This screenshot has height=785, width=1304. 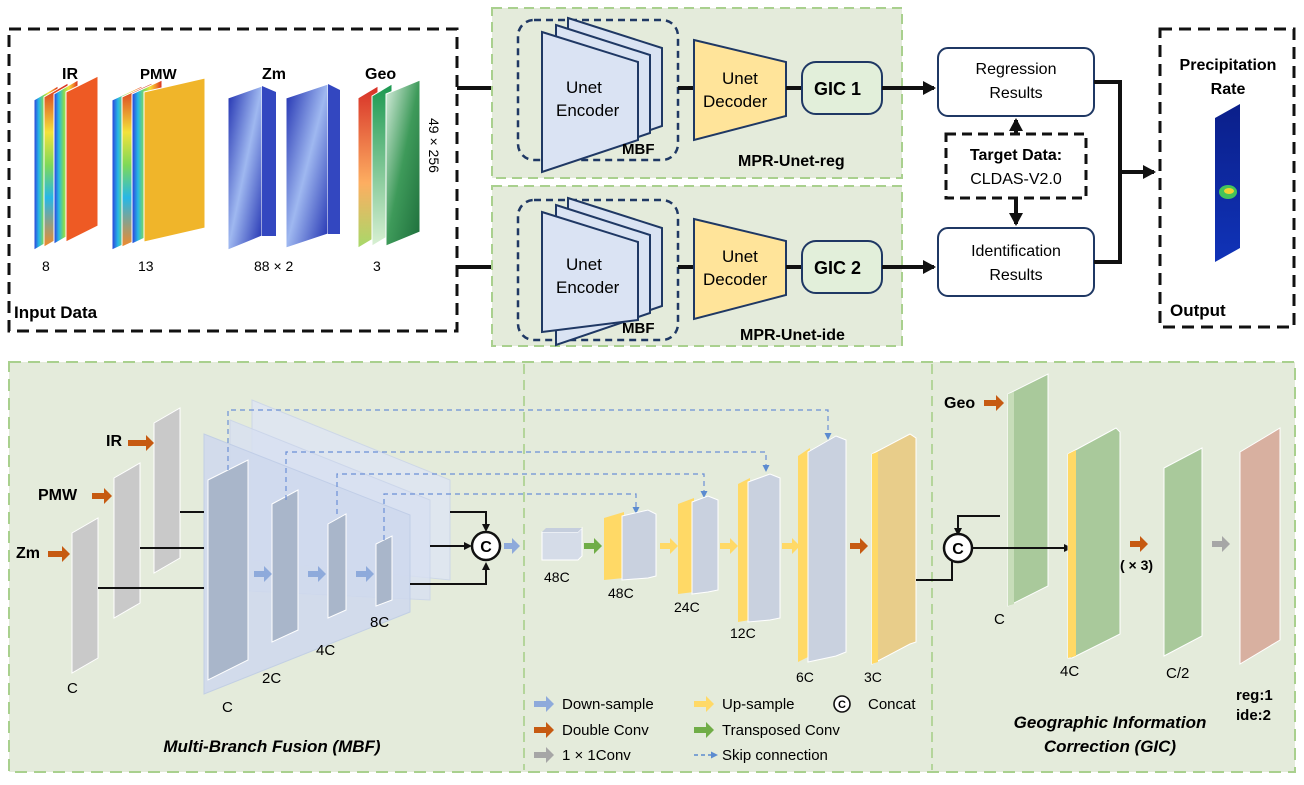 I want to click on output-box: Precipitation Rate Output, so click(x=1227, y=178).